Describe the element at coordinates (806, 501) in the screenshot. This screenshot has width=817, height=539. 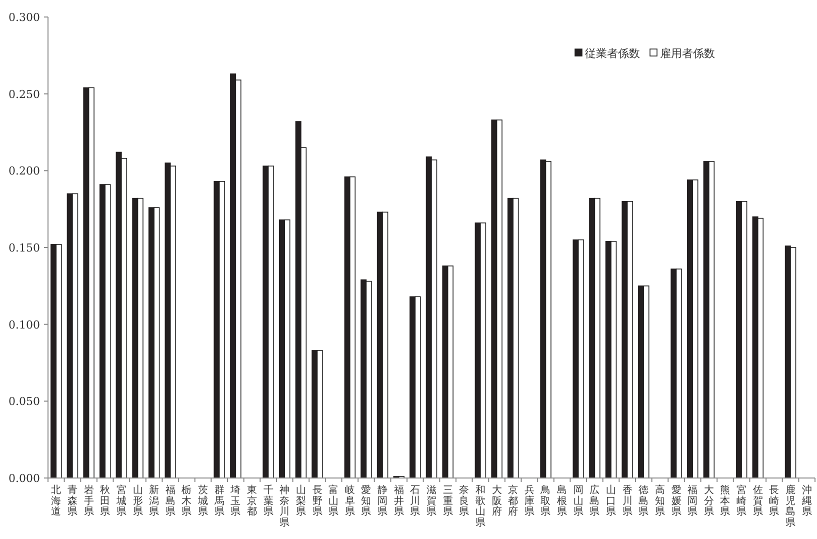
I see `x-tick-label: 沖縄県` at that location.